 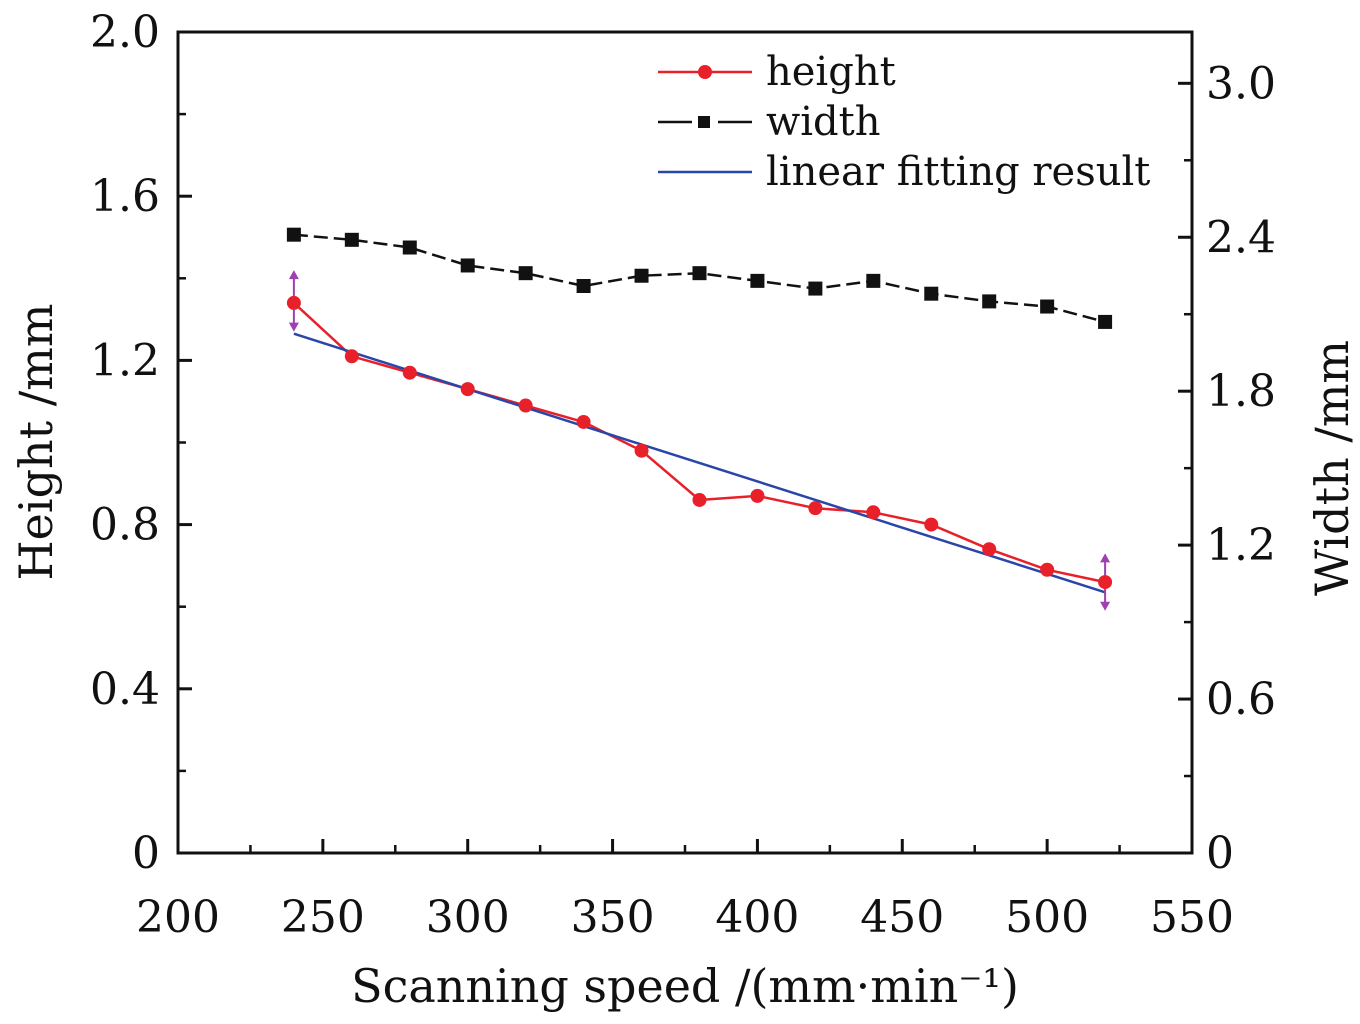 What do you see at coordinates (1192, 917) in the screenshot?
I see `x-tick-label: 550` at bounding box center [1192, 917].